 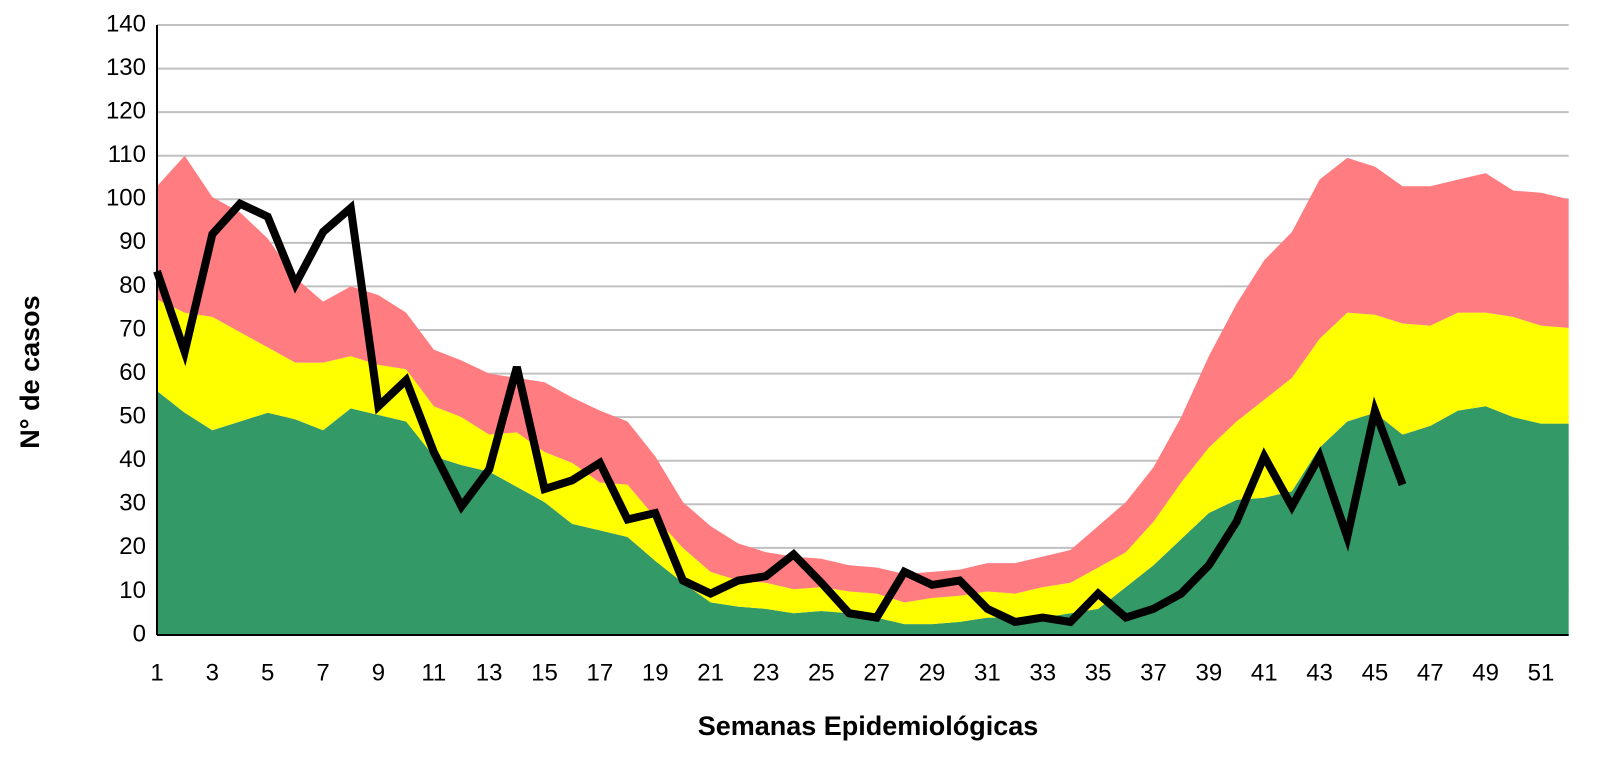 What do you see at coordinates (132, 372) in the screenshot?
I see `y-tick-label: 60` at bounding box center [132, 372].